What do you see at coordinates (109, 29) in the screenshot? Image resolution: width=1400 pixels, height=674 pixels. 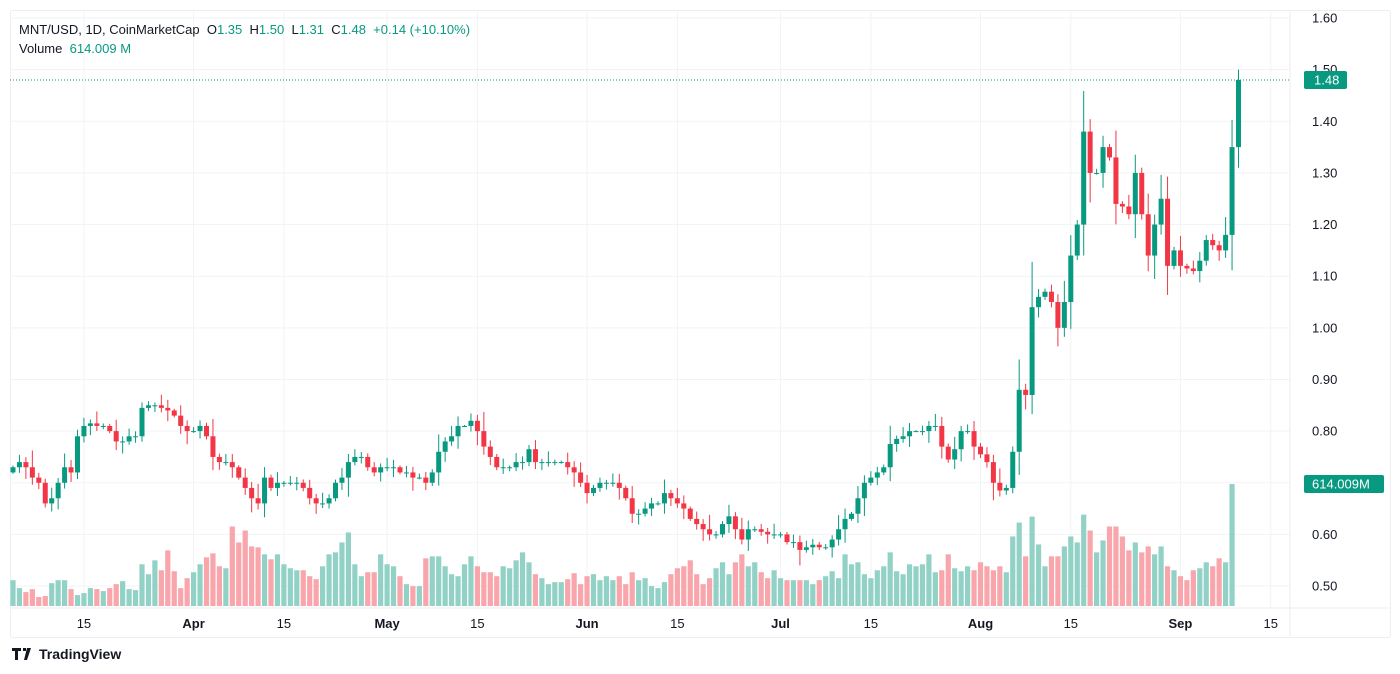 I see `symbol-title: MNT/USD, 1D, CoinMarketCap` at bounding box center [109, 29].